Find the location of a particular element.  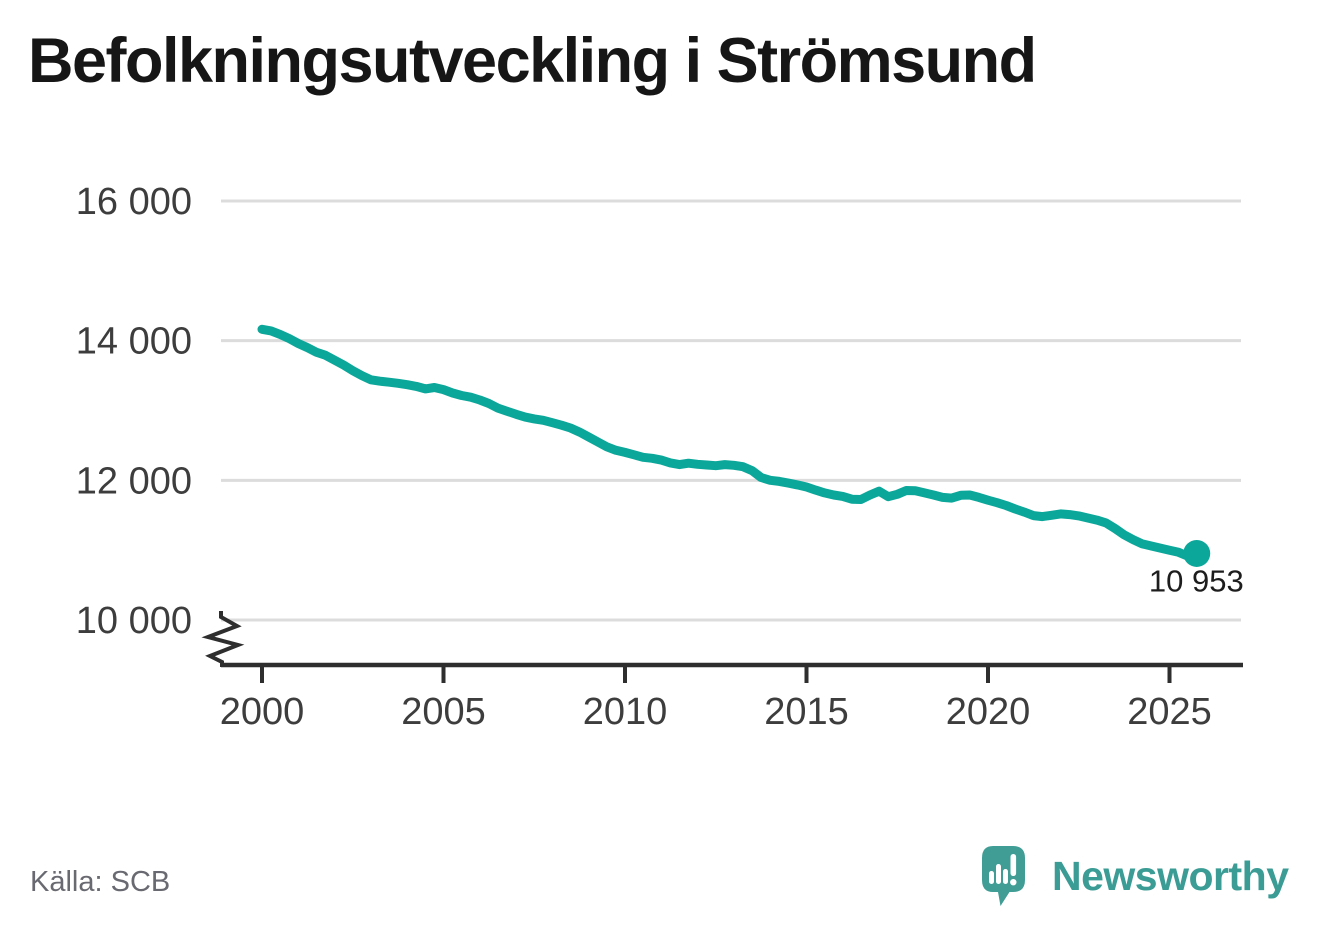

bar-icon-small is located at coordinates (991, 877).